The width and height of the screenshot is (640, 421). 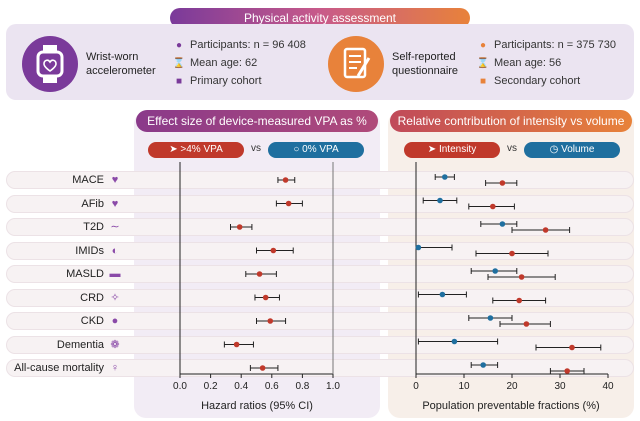 I want to click on left-panel-title: Effect size of device-measured VPA as %, so click(x=257, y=121).